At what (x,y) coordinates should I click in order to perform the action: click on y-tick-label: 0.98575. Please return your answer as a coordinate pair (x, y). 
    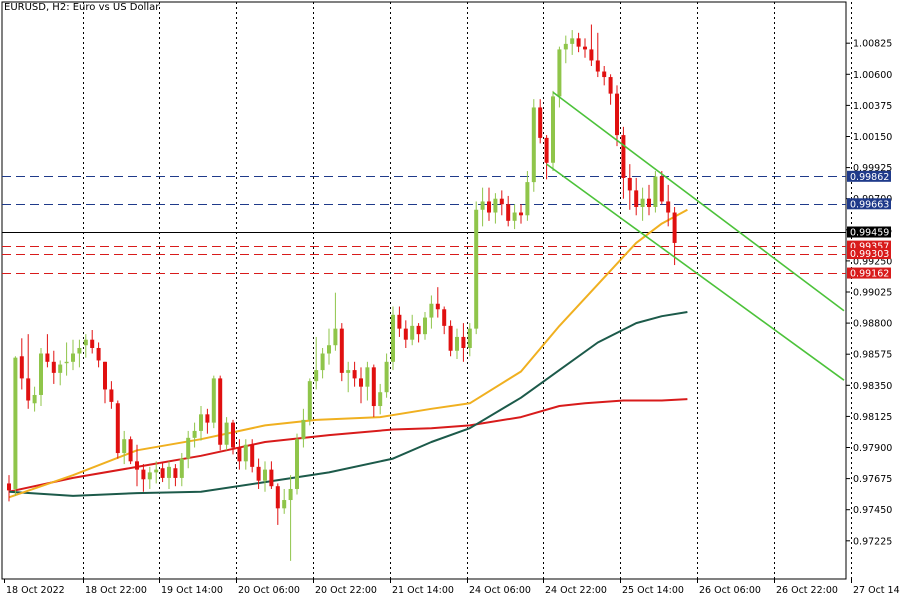
    Looking at the image, I should click on (872, 355).